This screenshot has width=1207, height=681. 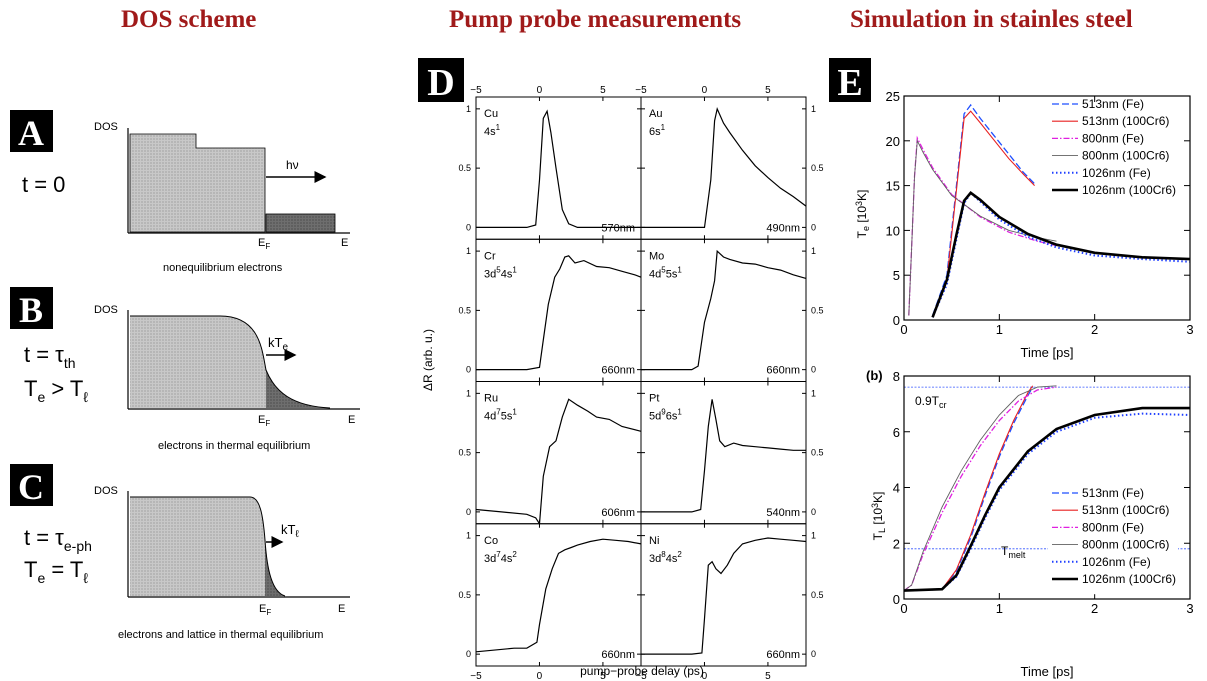 I want to click on y-tick-label: 0.5, so click(x=817, y=595).